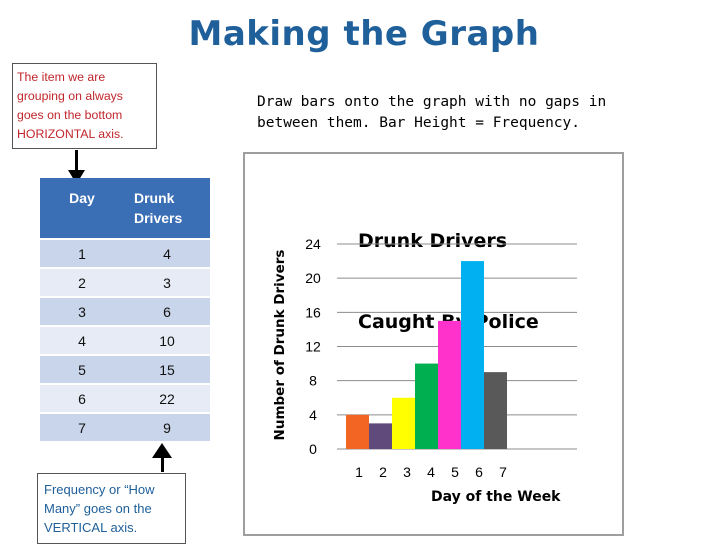 Image resolution: width=728 pixels, height=546 pixels. What do you see at coordinates (82, 209) in the screenshot?
I see `header-day: Day` at bounding box center [82, 209].